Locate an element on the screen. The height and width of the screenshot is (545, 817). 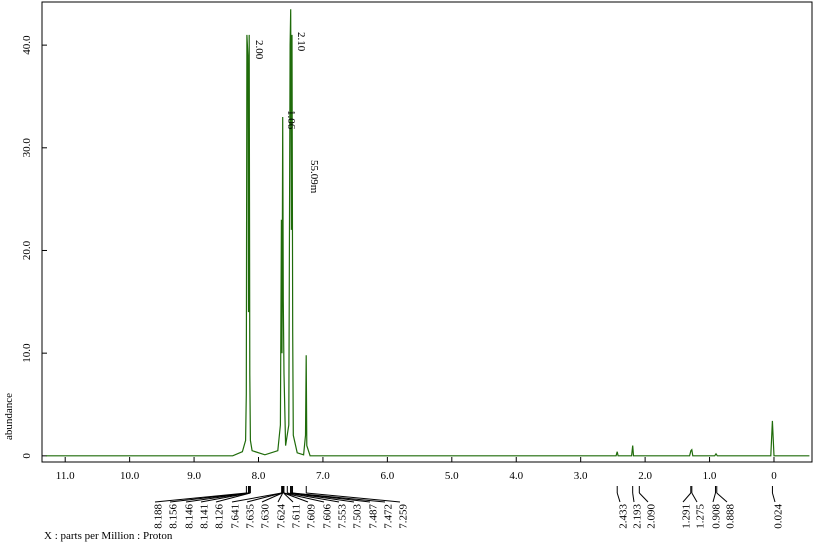
peak-label: 8.146 is located at coordinates (190, 516).